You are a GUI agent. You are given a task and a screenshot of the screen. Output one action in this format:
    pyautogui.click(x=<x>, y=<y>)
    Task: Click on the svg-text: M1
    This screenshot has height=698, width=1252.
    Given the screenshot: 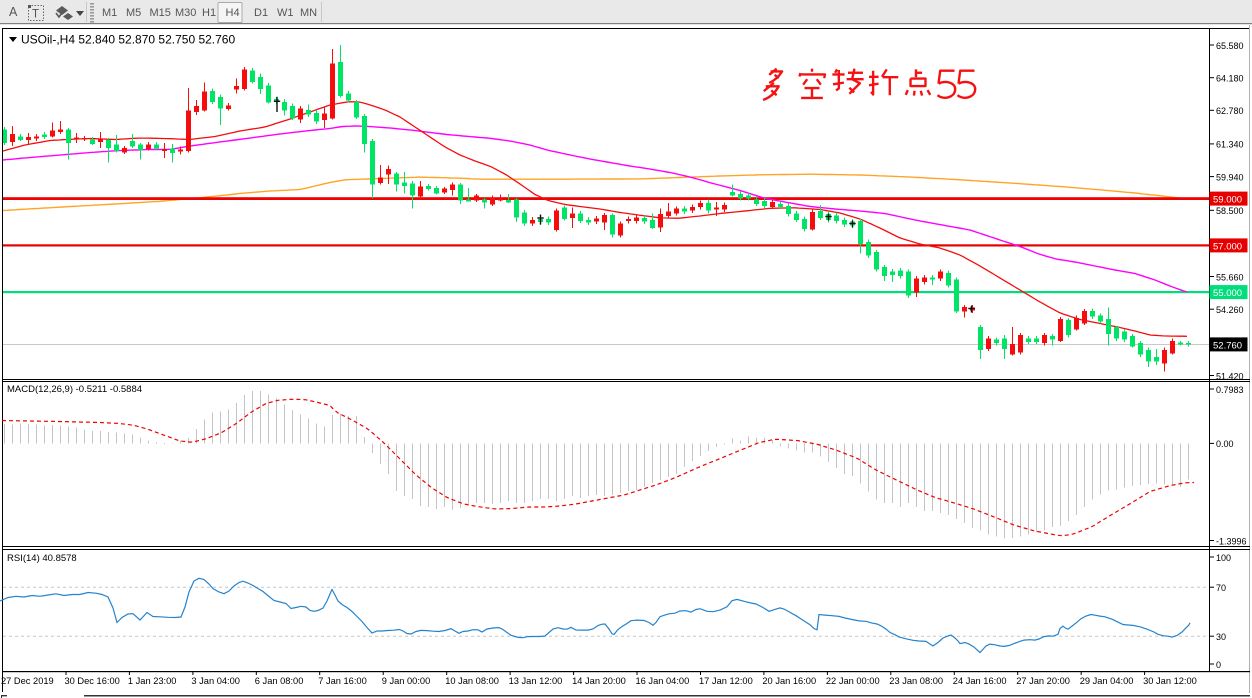 What is the action you would take?
    pyautogui.click(x=109, y=13)
    